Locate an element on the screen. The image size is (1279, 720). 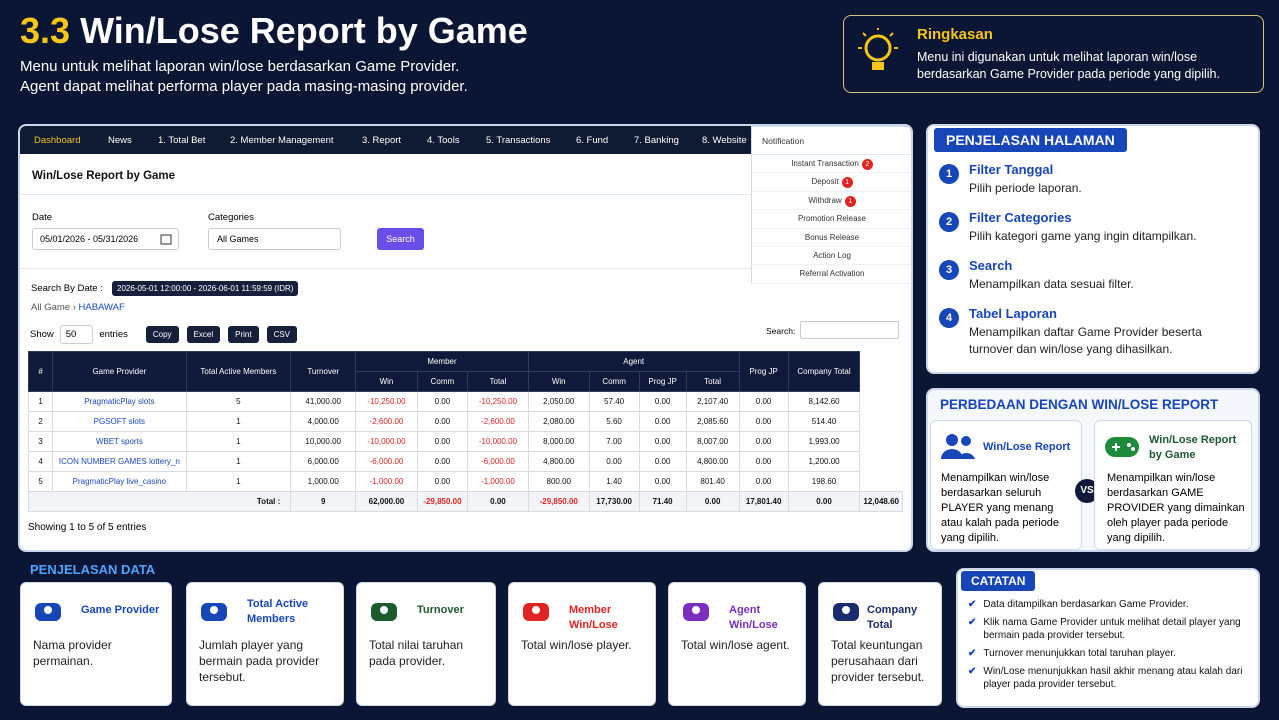
notification-item: Promotion Release is located at coordinates (831, 219).